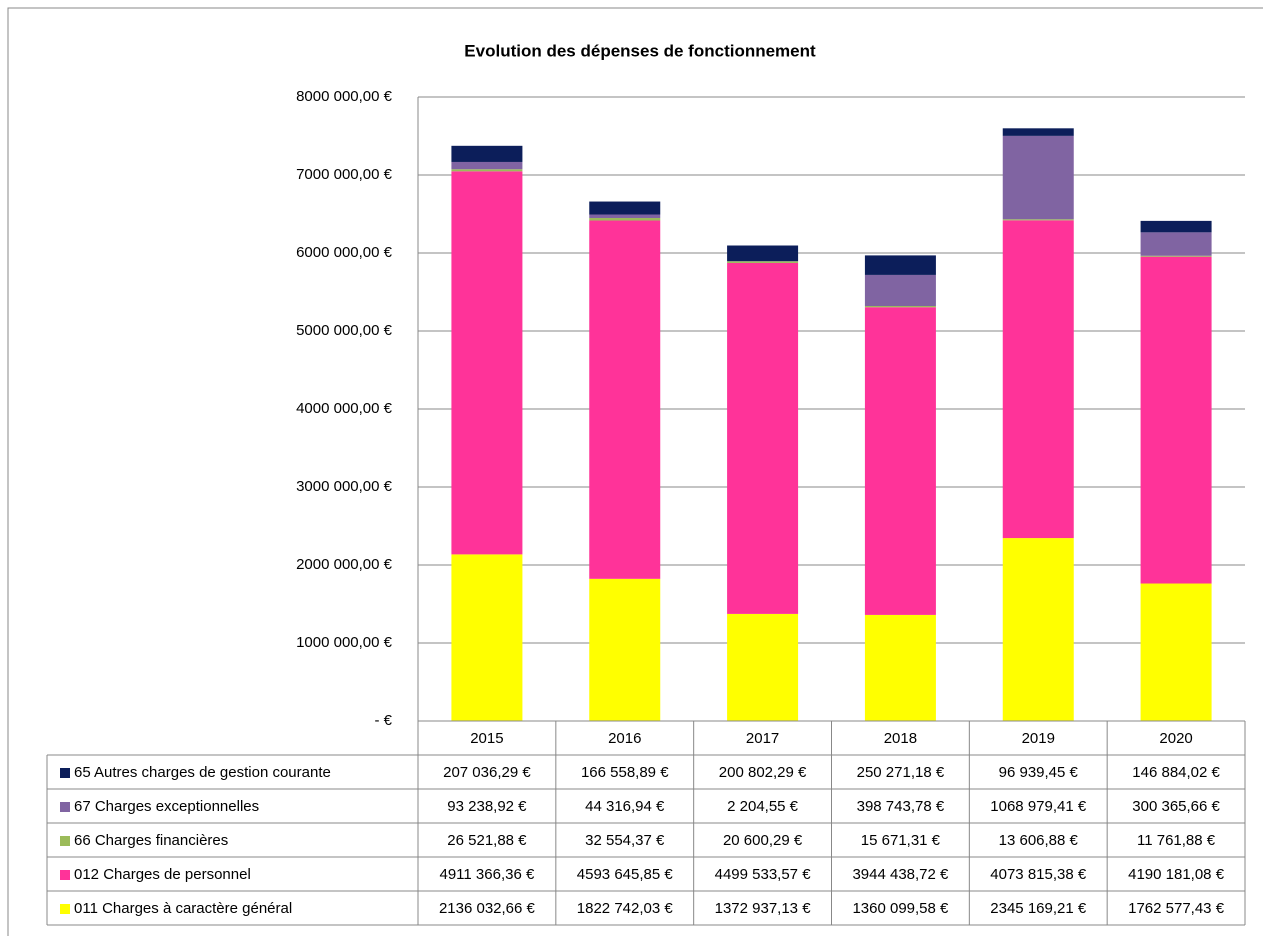 This screenshot has height=936, width=1263. Describe the element at coordinates (763, 840) in the screenshot. I see `data-table-value: 20 600,29 €` at that location.